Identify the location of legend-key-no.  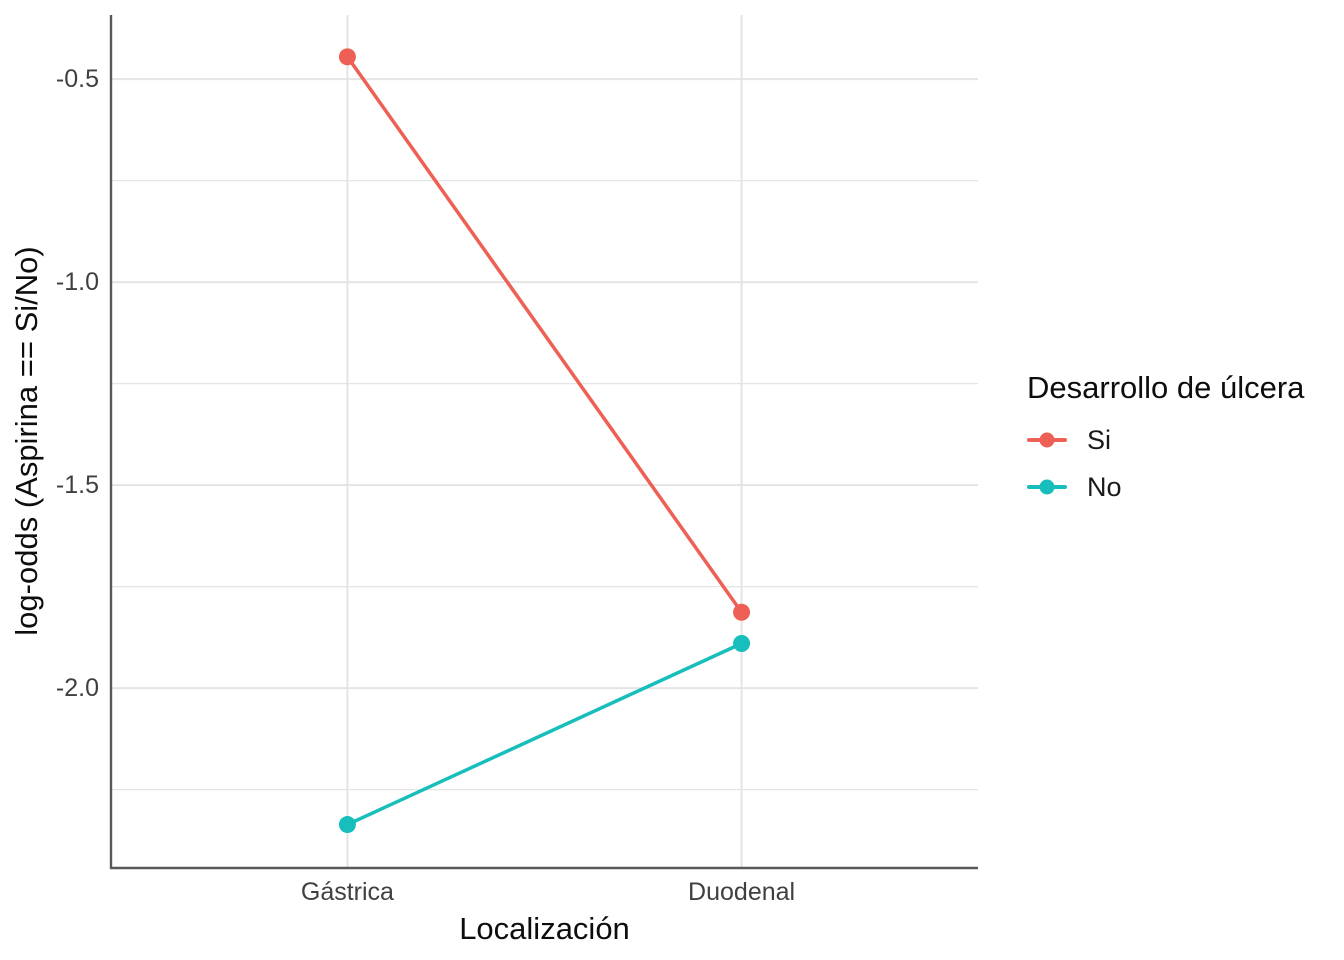
(1047, 487).